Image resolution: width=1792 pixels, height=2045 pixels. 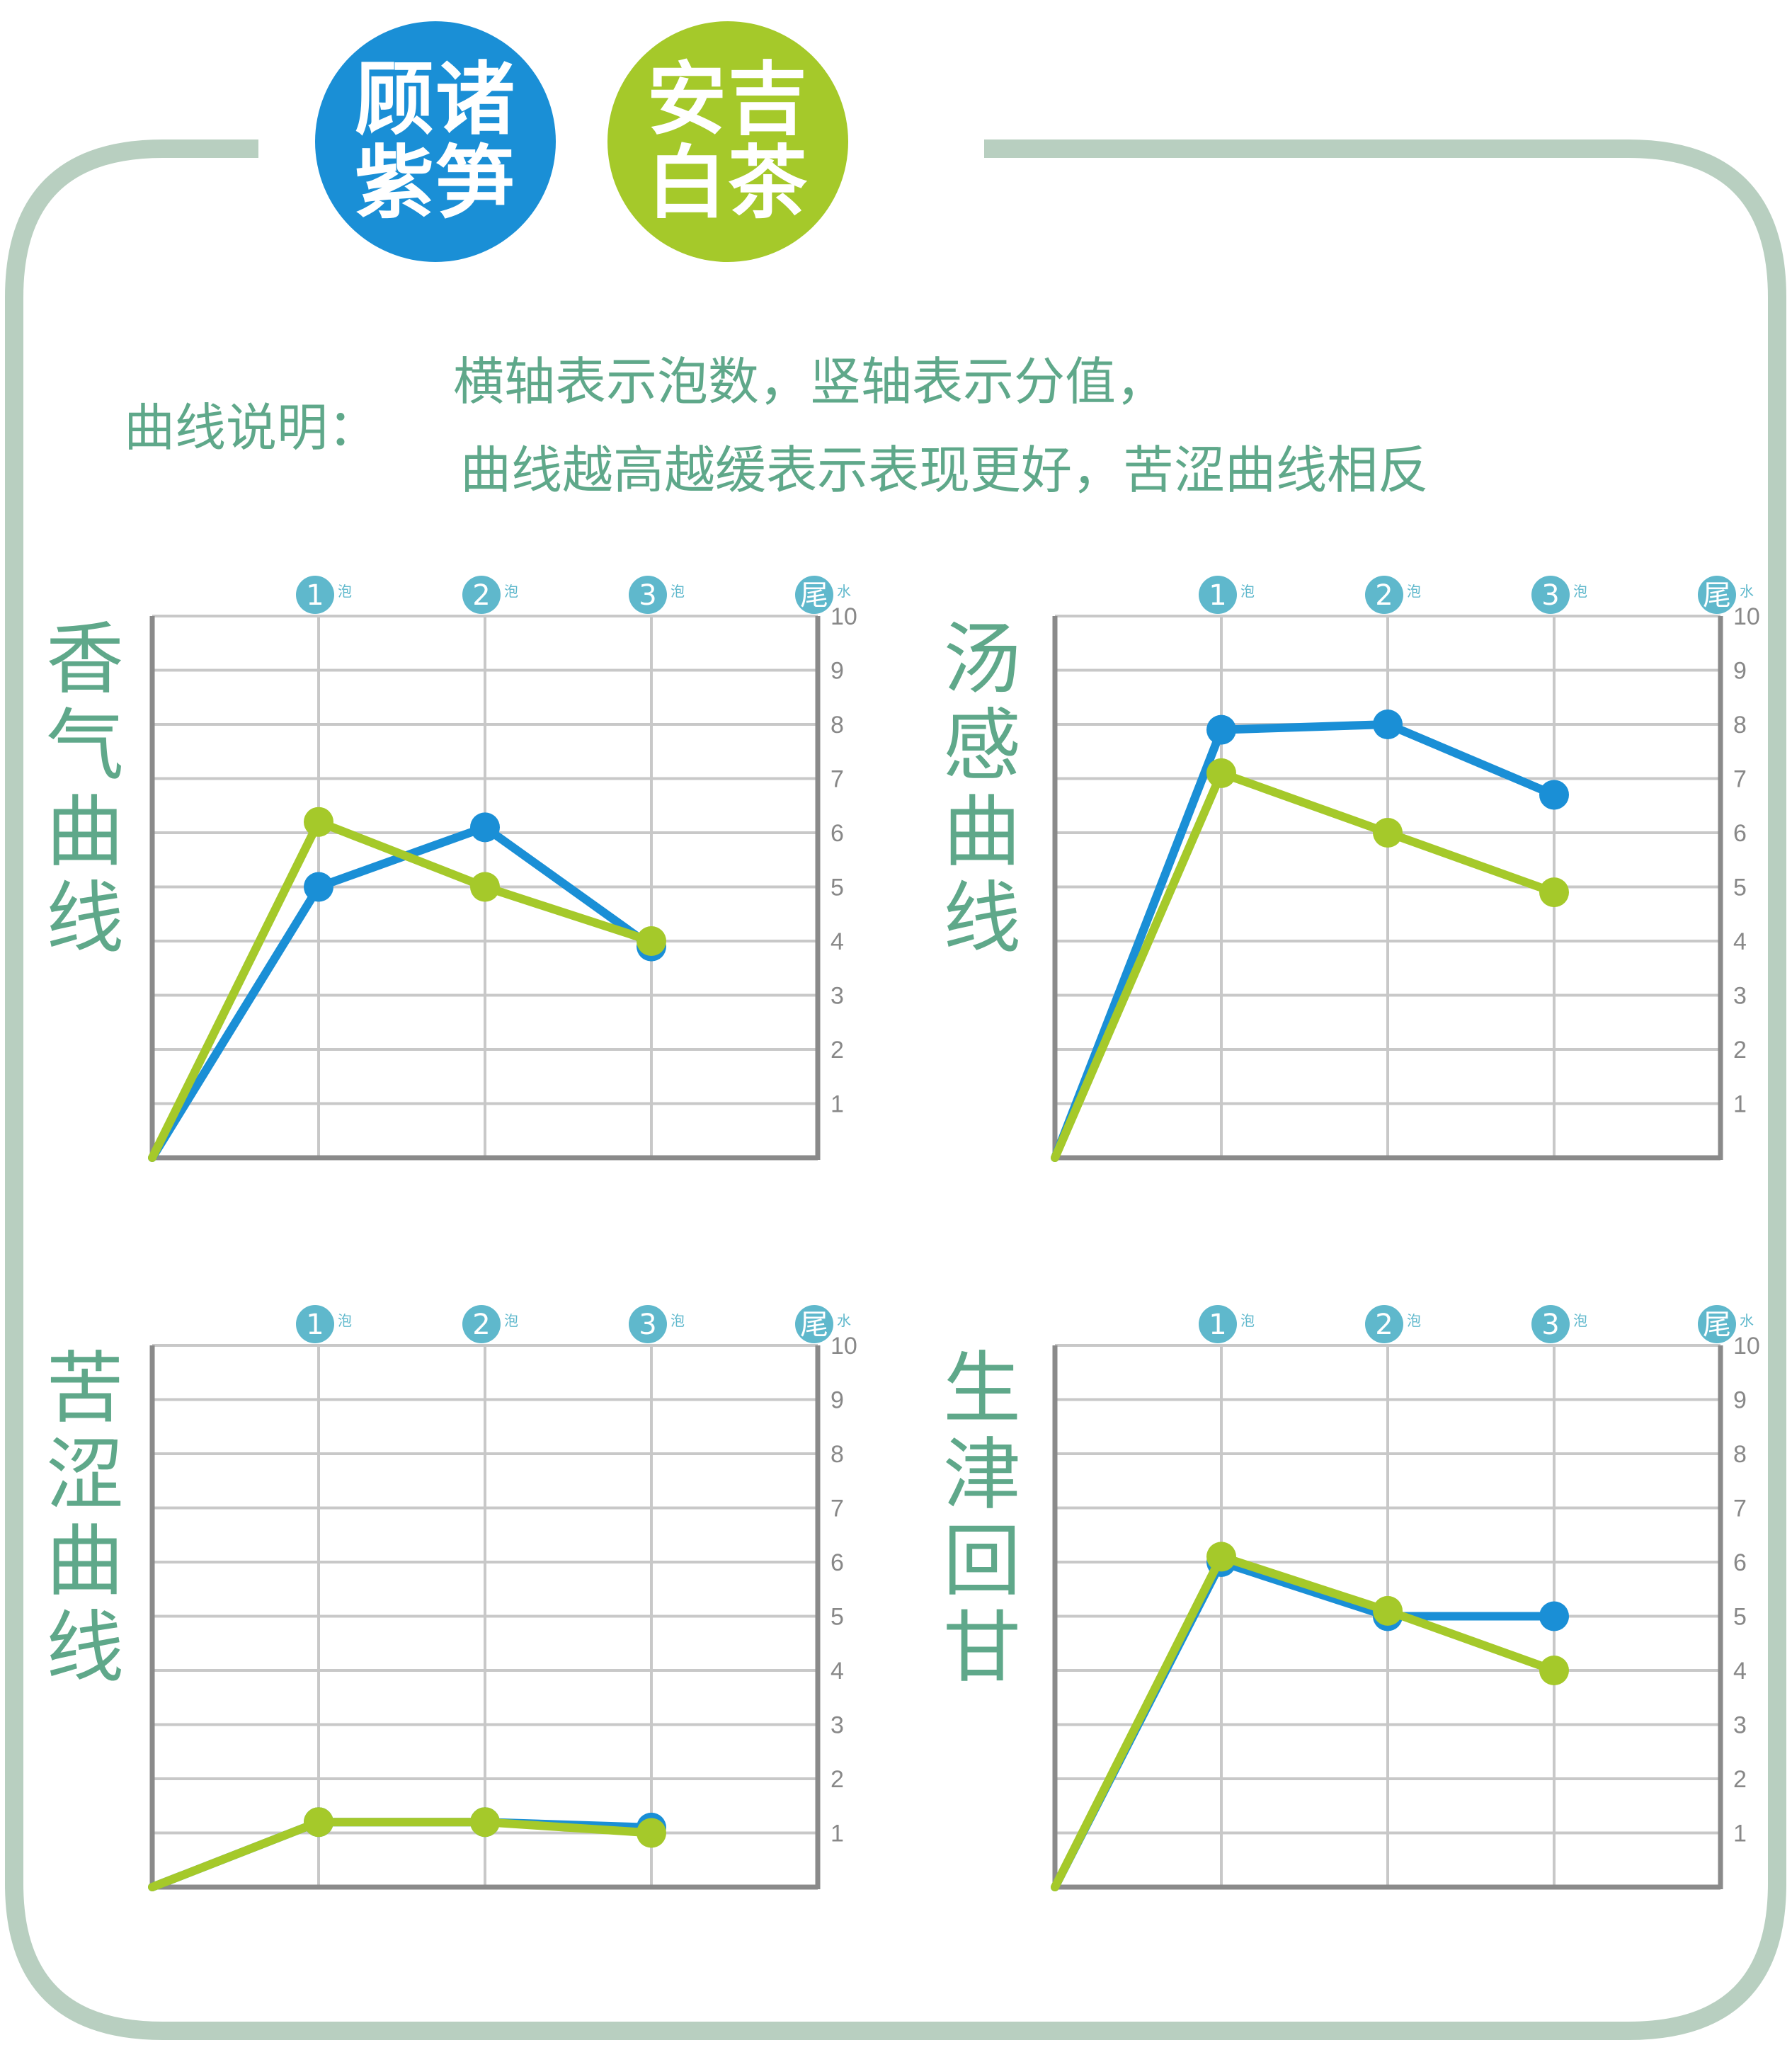 What do you see at coordinates (85, 1518) in the screenshot?
I see `panel-title-bitterness: 苦 涩 曲 线` at bounding box center [85, 1518].